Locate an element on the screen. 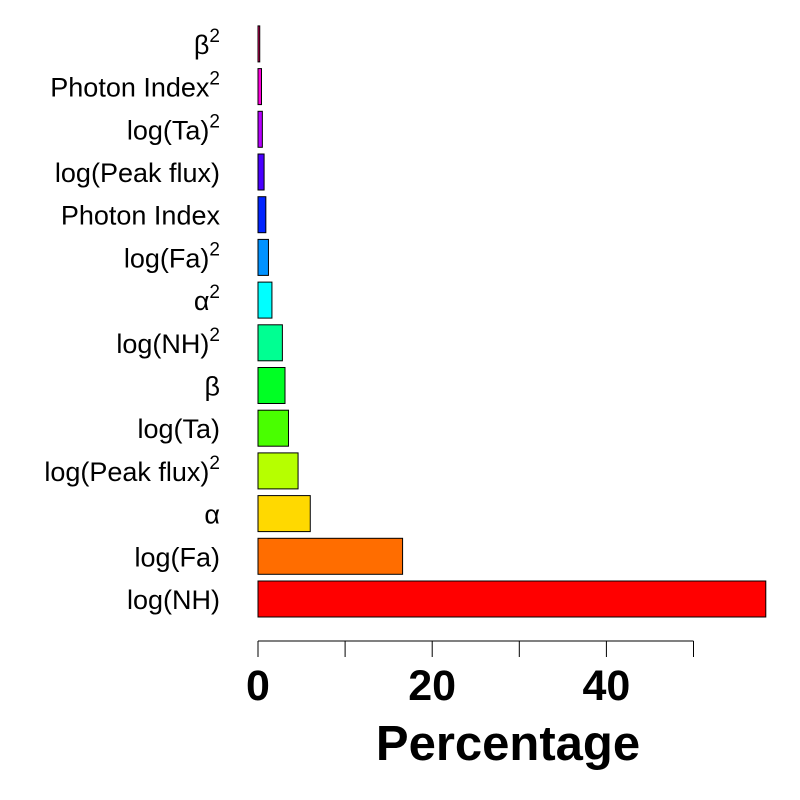 This screenshot has height=800, width=800. category-label: Photon Index2 is located at coordinates (135, 86).